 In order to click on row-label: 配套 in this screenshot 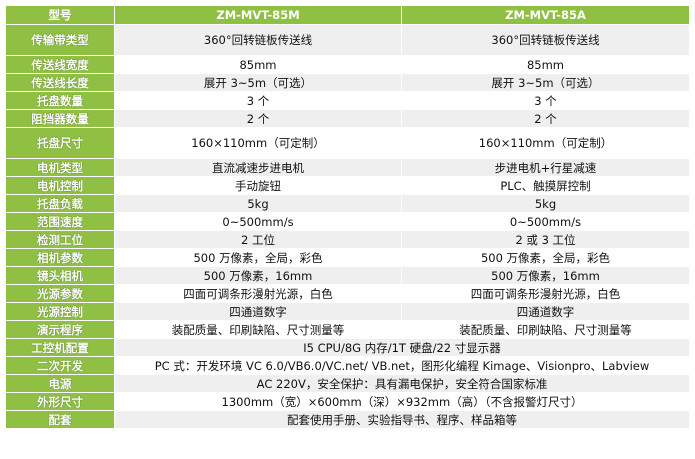, I will do `click(60, 419)`.